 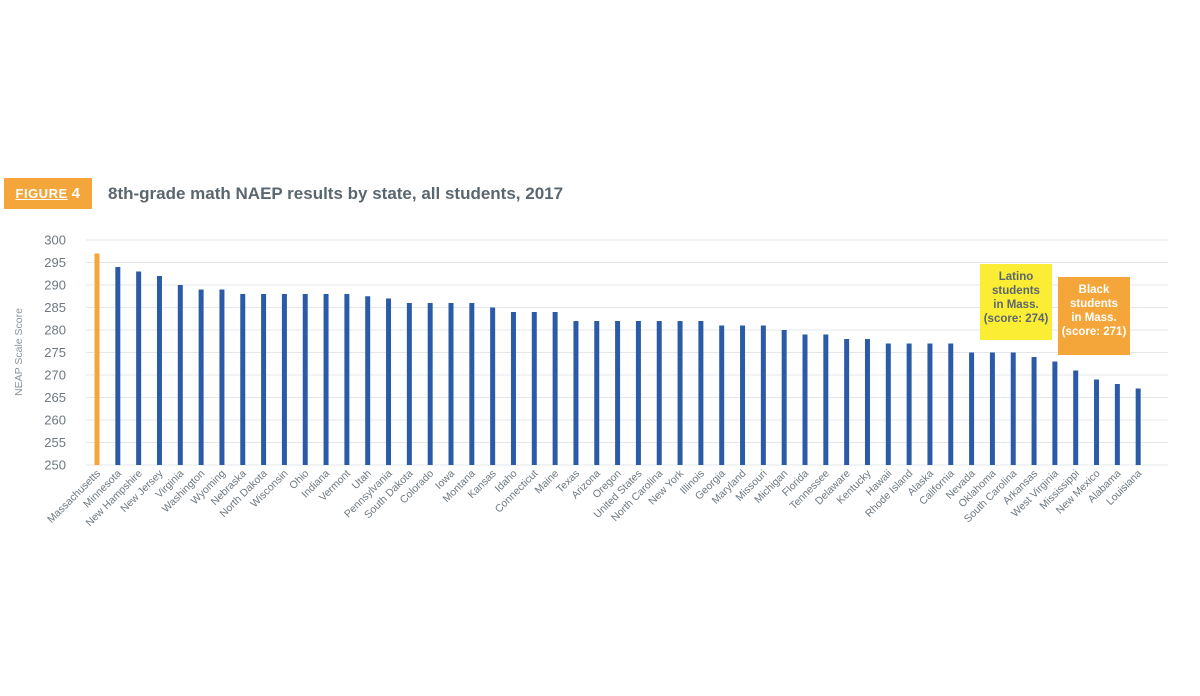 What do you see at coordinates (41, 193) in the screenshot?
I see `figure-word: FIGURE` at bounding box center [41, 193].